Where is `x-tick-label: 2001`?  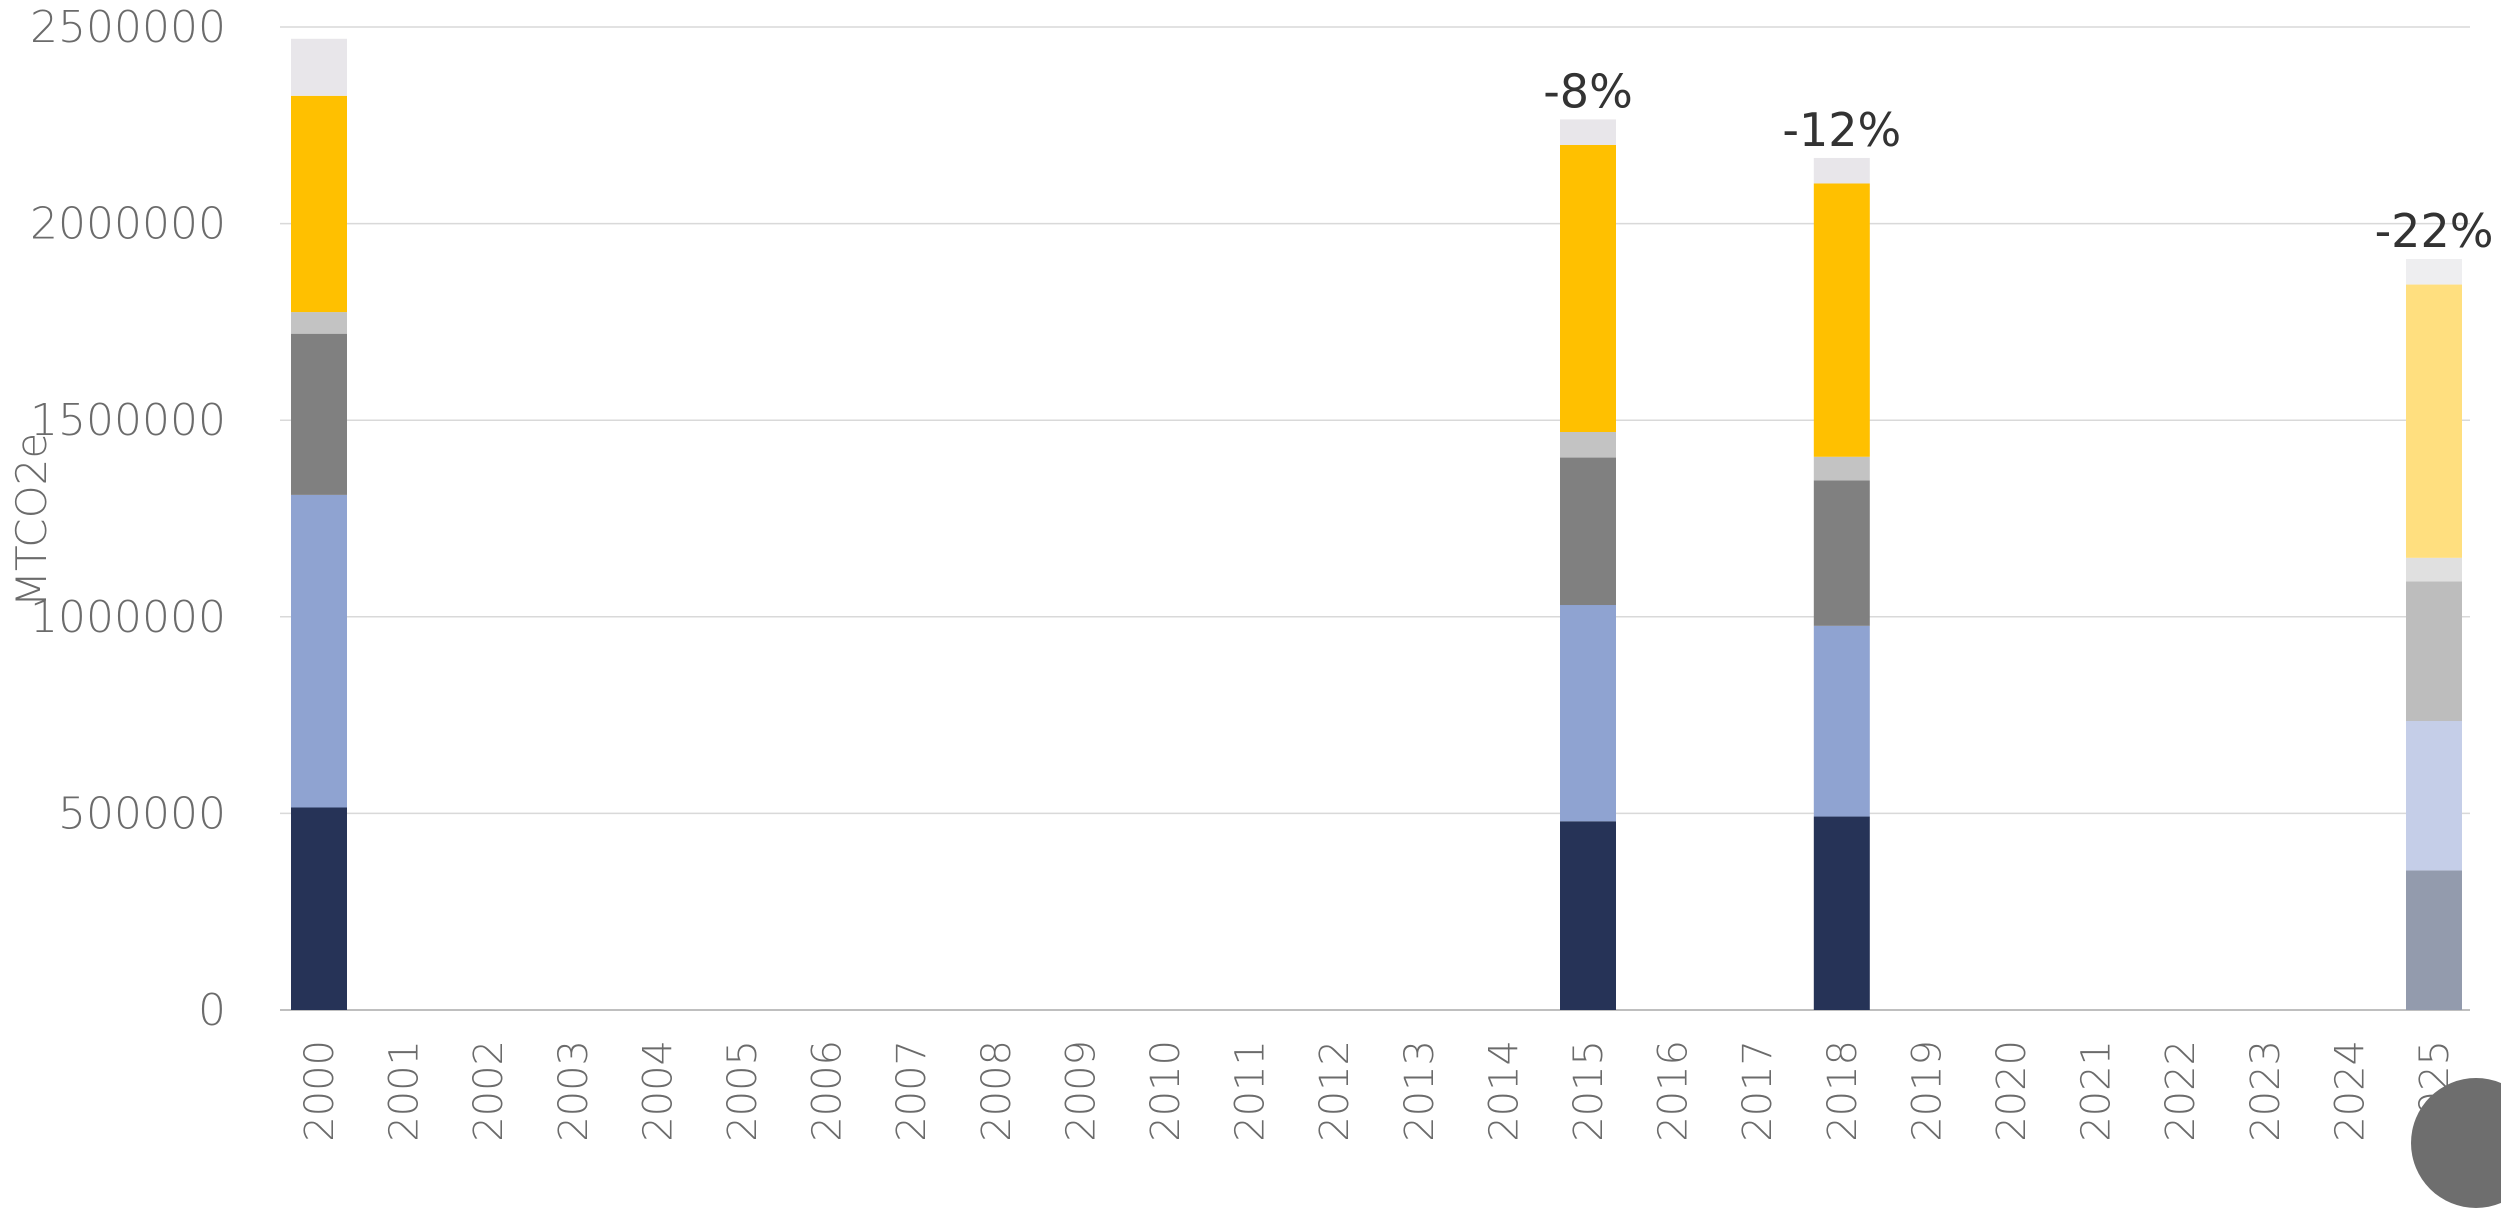
x-tick-label: 2001 is located at coordinates (405, 1091).